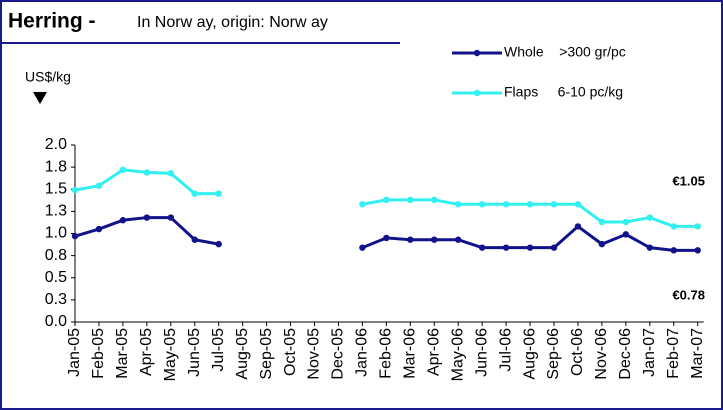 Image resolution: width=723 pixels, height=410 pixels. I want to click on x-tick-label: Apr-06, so click(433, 352).